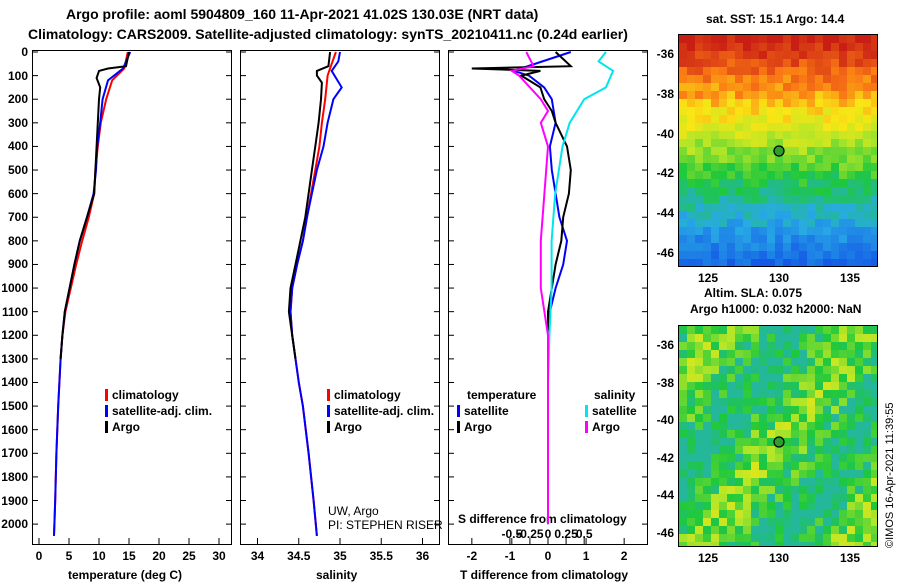 Image resolution: width=900 pixels, height=582 pixels. I want to click on x-tick-label: 0.25, so click(566, 534).